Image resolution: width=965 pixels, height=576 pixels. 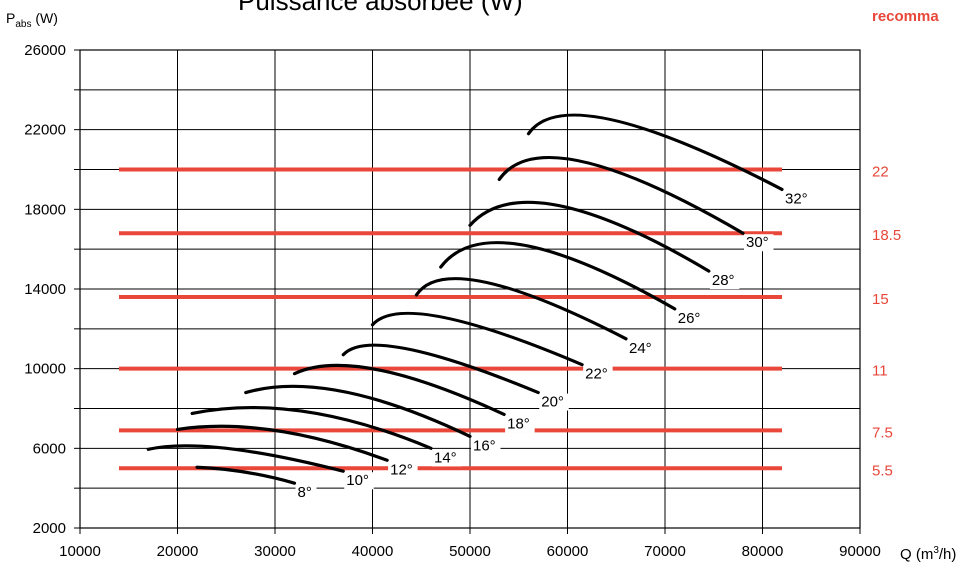 I want to click on curve-label: 18°, so click(x=518, y=423).